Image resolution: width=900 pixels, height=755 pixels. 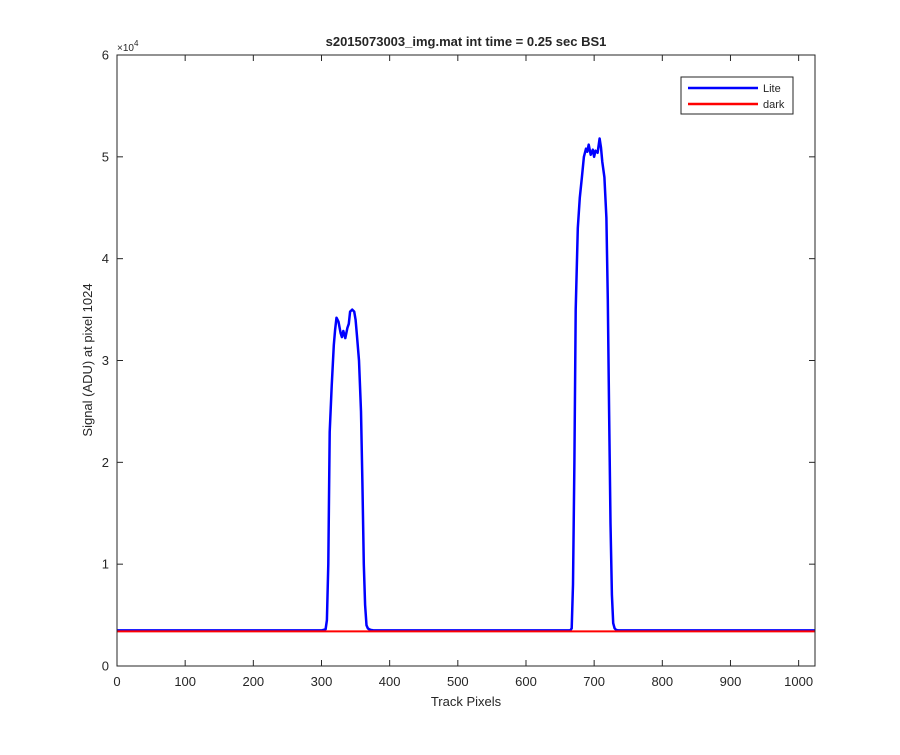 I want to click on y-tick-label: 5, so click(x=105, y=156).